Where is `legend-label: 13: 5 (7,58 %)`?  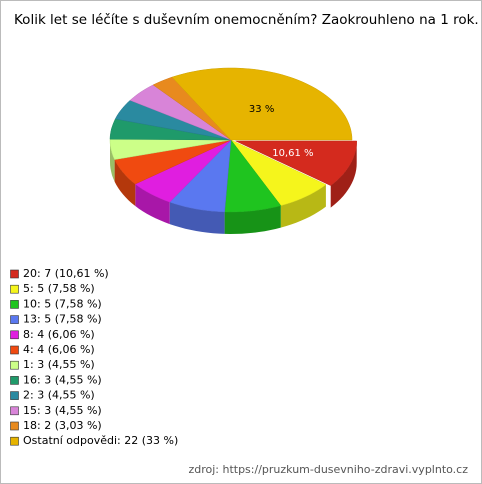
legend-label: 13: 5 (7,58 %) is located at coordinates (62, 319).